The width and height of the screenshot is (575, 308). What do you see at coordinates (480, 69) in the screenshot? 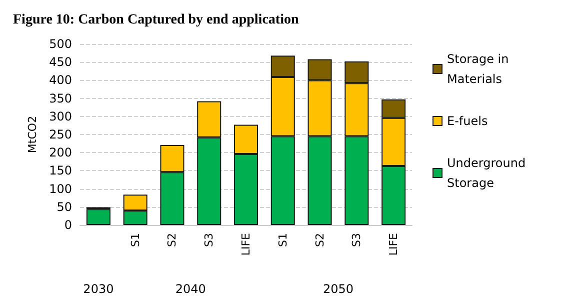
I see `legend-label: Storage in Materials` at bounding box center [480, 69].